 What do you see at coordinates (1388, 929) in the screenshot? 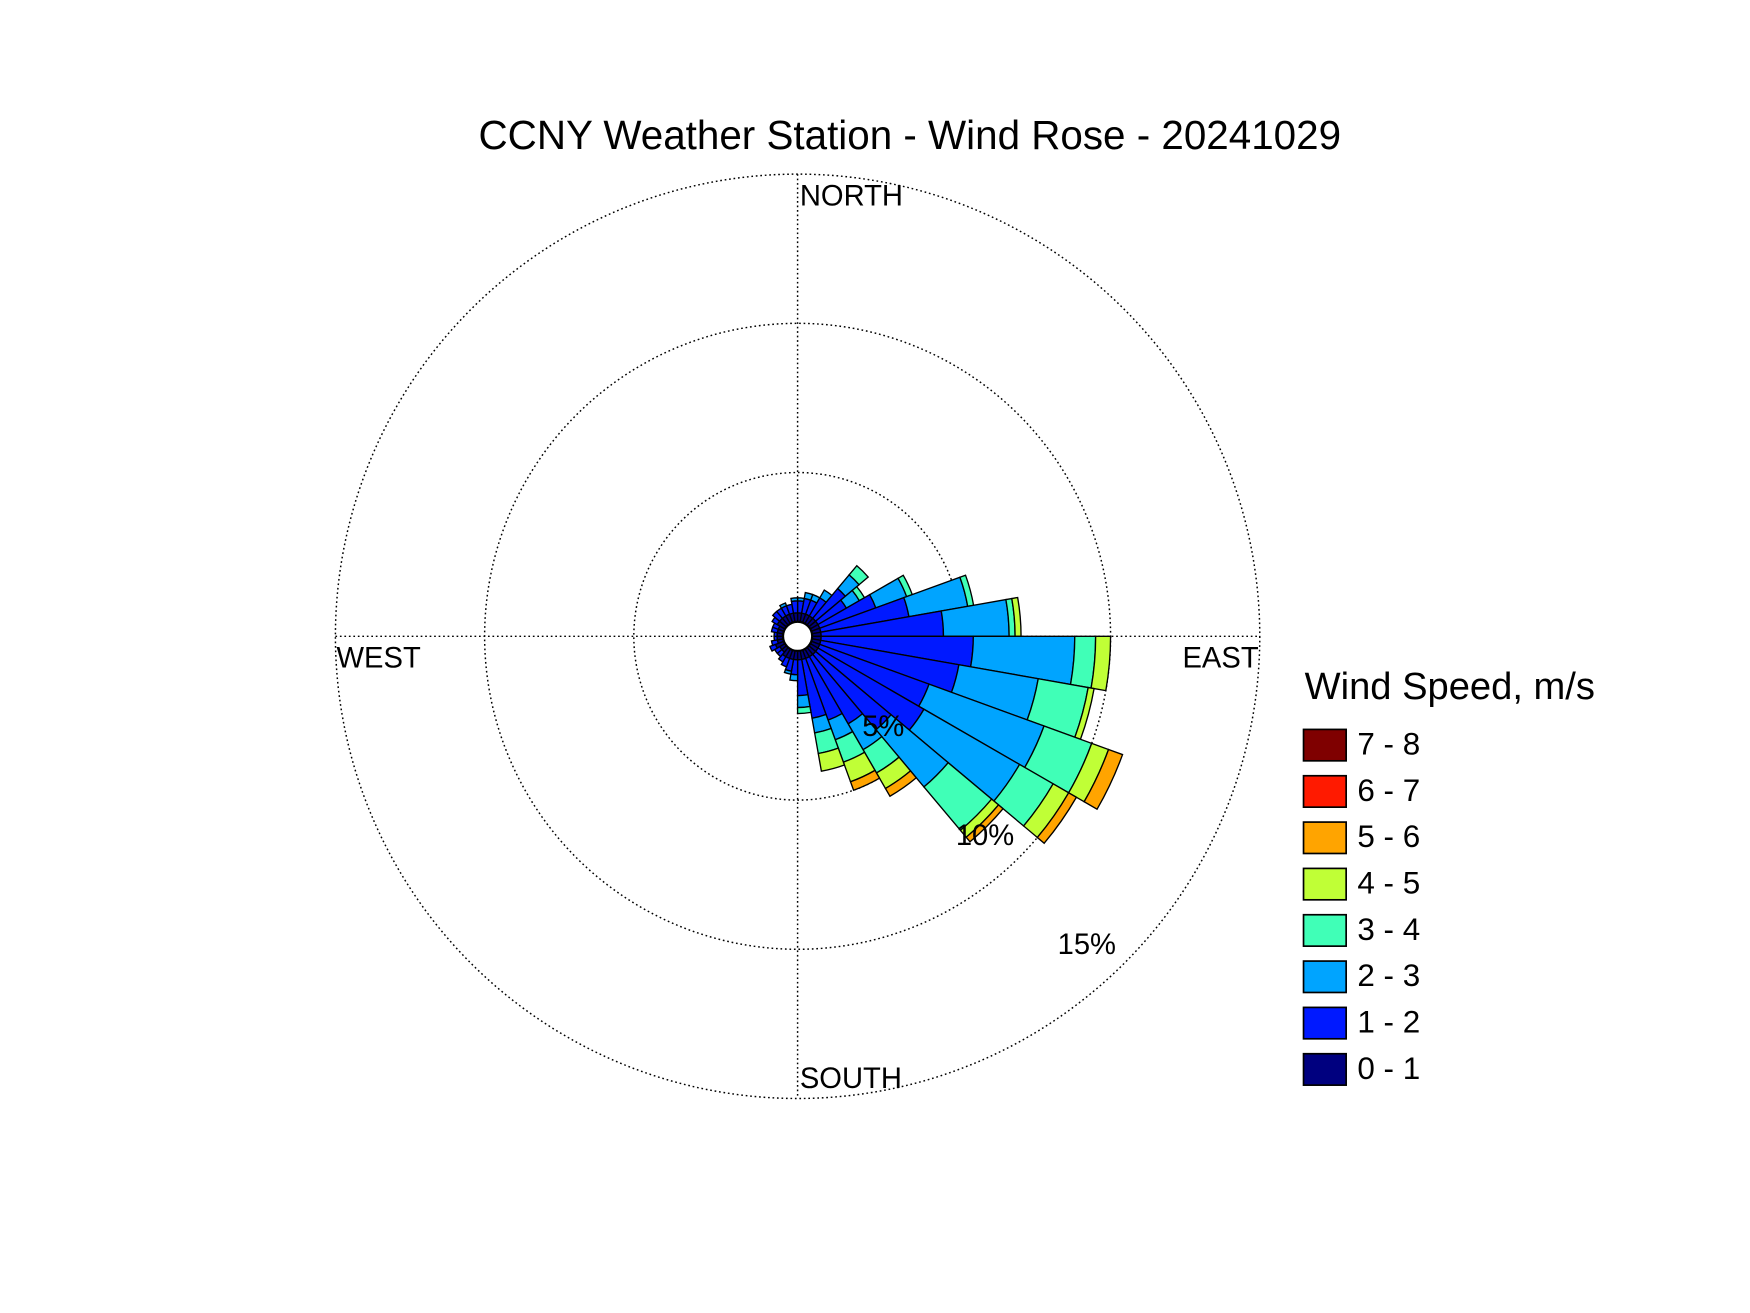
I see `legend-label: 3 - 4` at bounding box center [1388, 929].